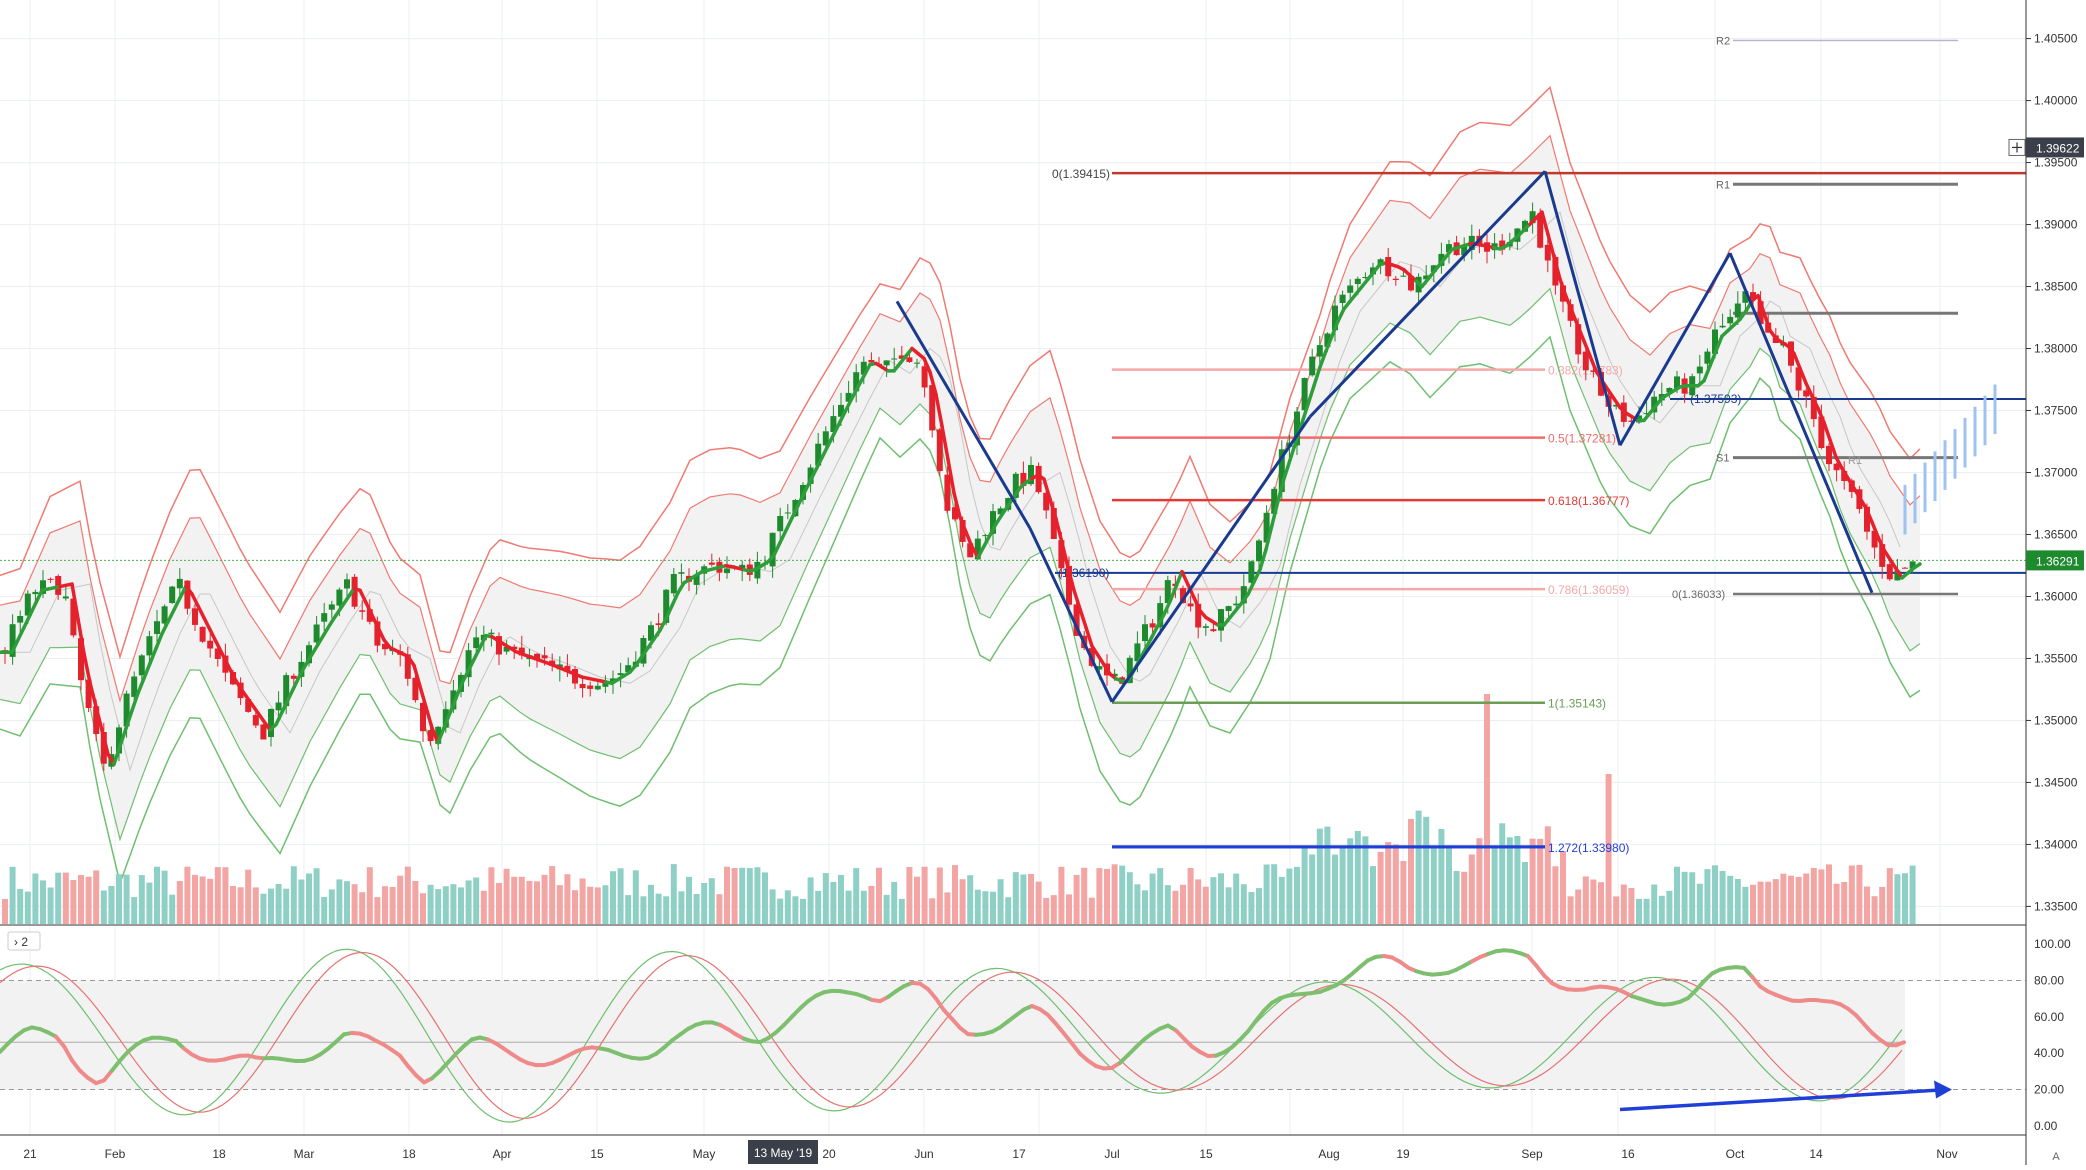  What do you see at coordinates (409, 1154) in the screenshot?
I see `time-tick-label: 18` at bounding box center [409, 1154].